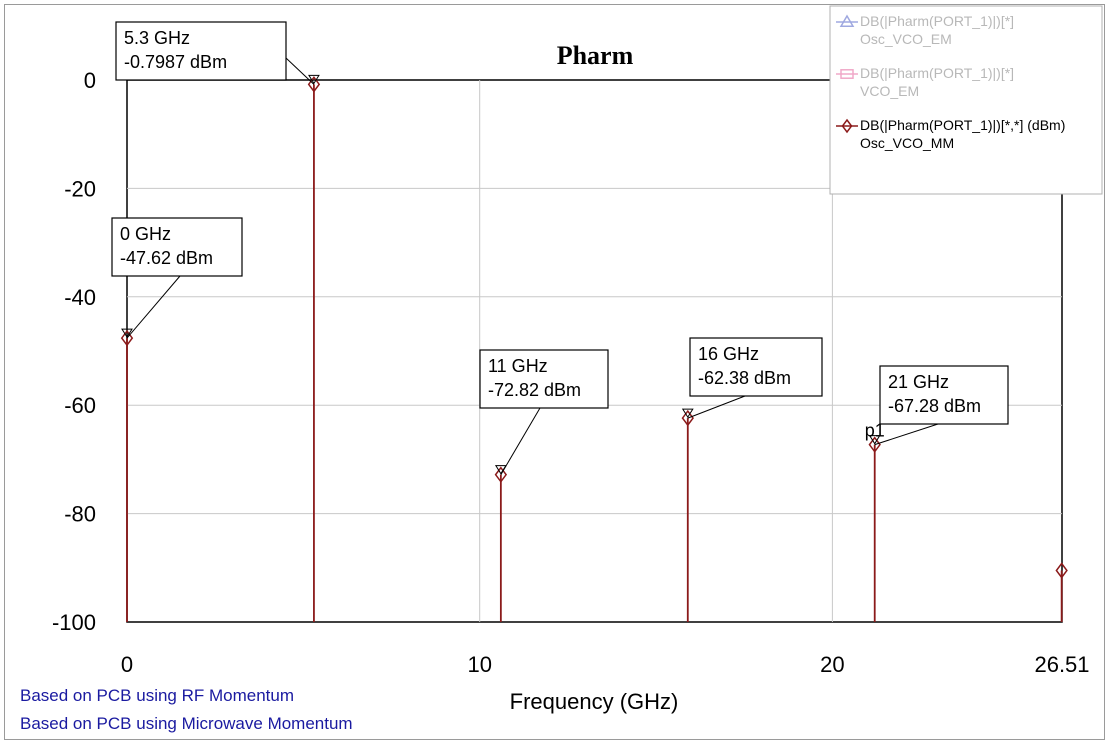 This screenshot has height=746, width=1111. What do you see at coordinates (74, 622) in the screenshot?
I see `y-tick-label: -100` at bounding box center [74, 622].